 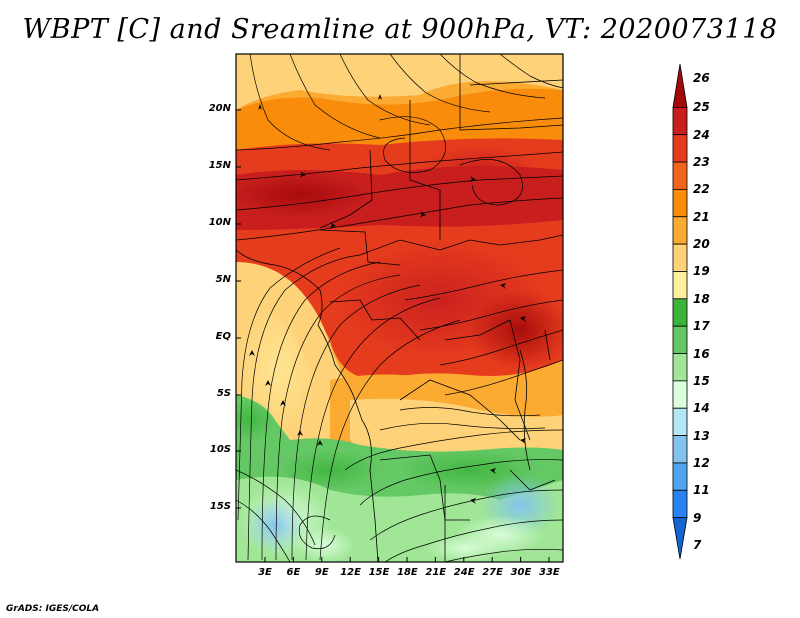 I want to click on lon-label: 12E, so click(x=350, y=572).